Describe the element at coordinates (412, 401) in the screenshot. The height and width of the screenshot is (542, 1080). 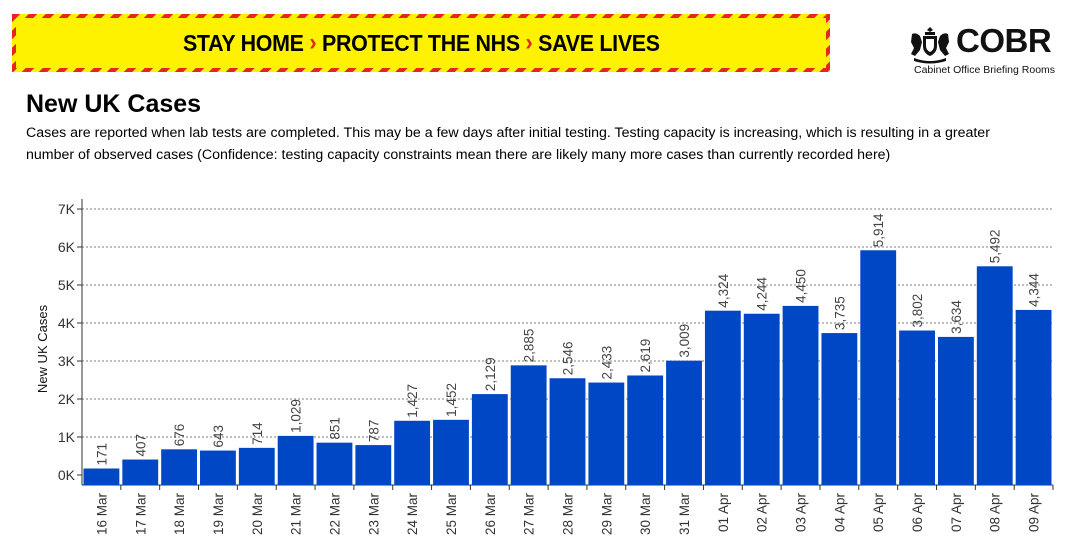
I see `data-label: 1,427` at that location.